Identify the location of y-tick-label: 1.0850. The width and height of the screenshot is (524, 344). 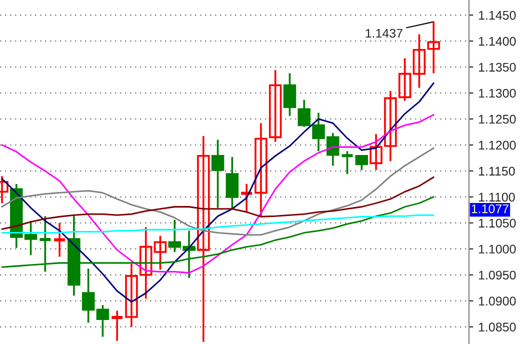
(497, 327).